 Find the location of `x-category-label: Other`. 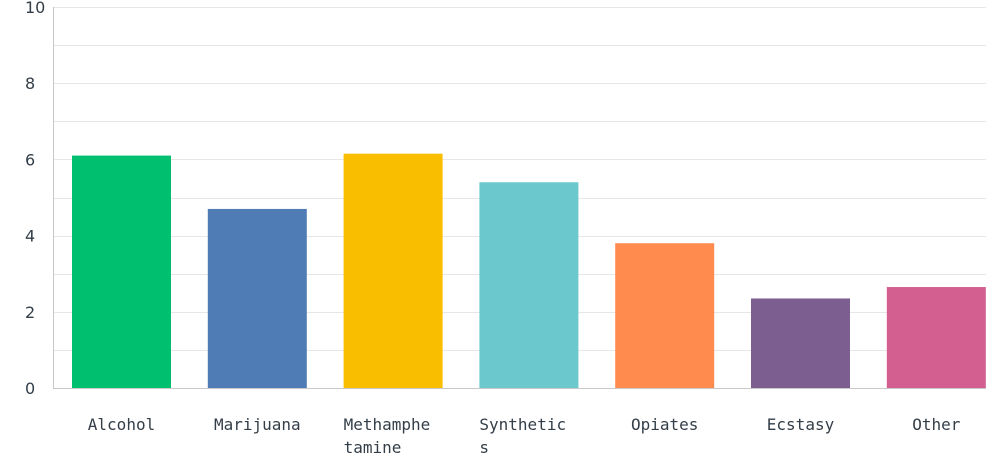

x-category-label: Other is located at coordinates (936, 424).